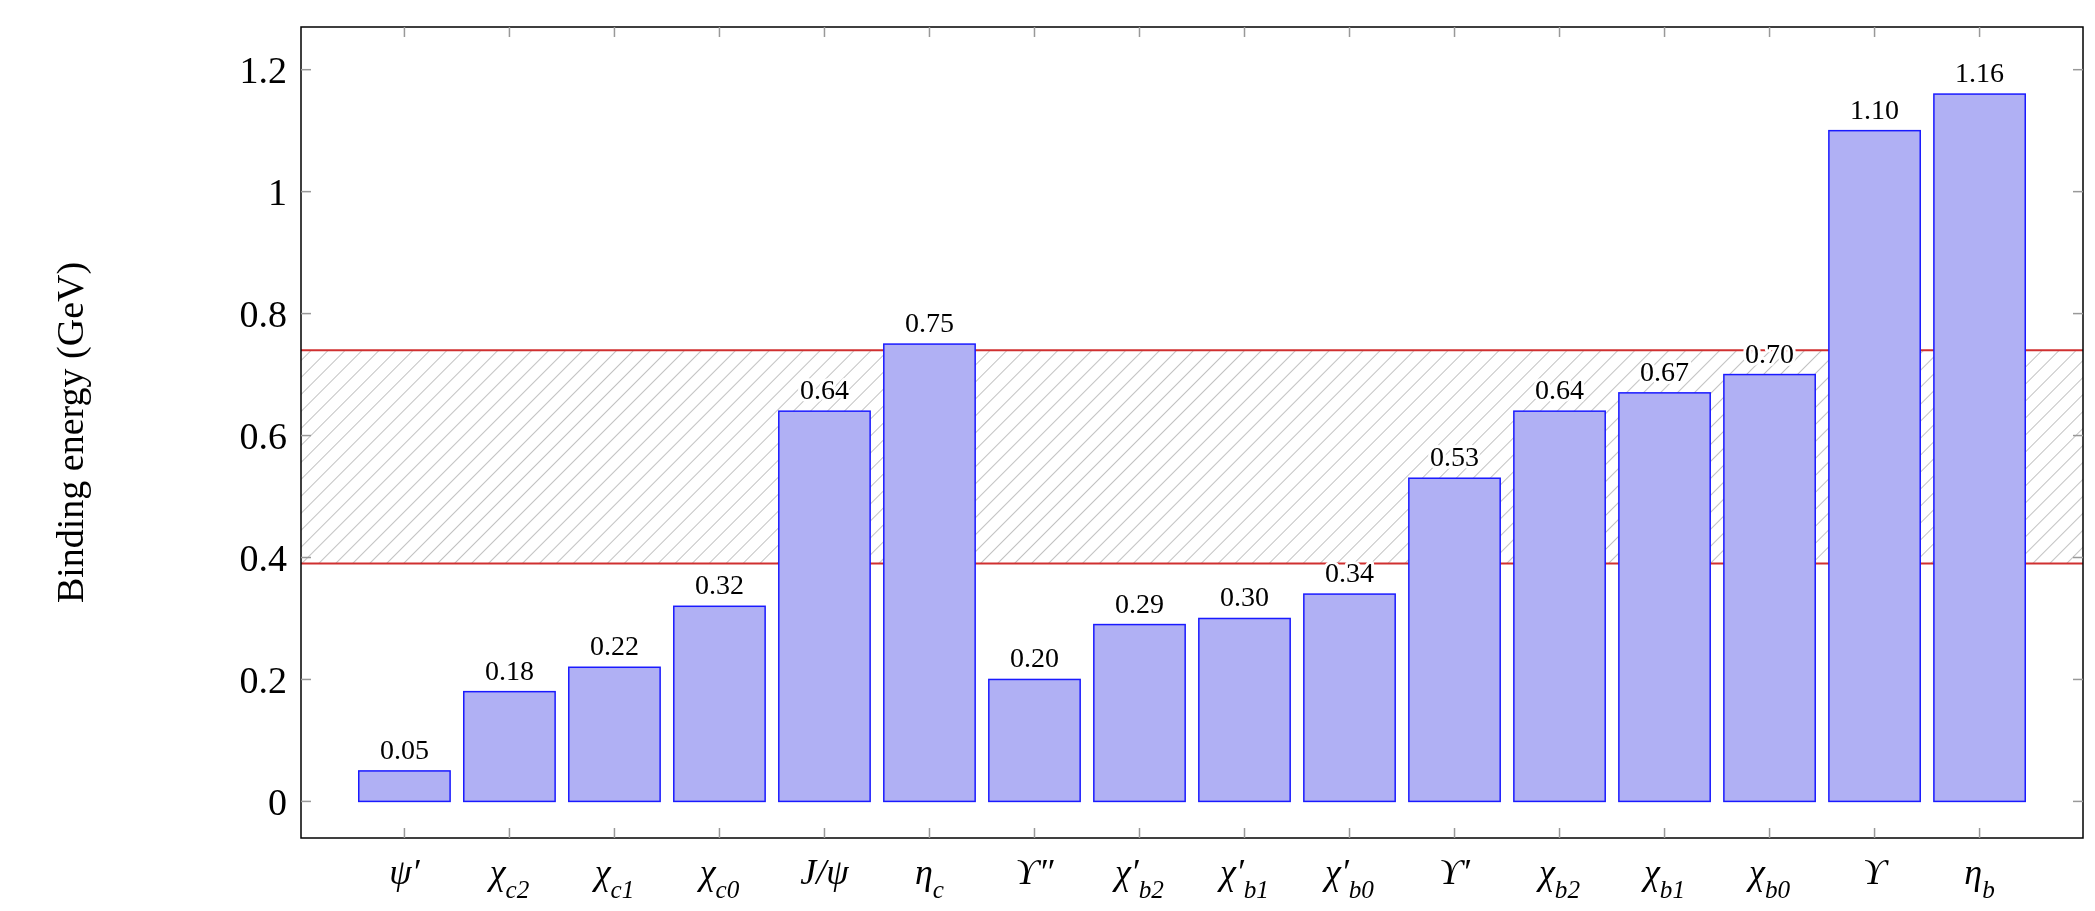 This screenshot has height=911, width=2095. What do you see at coordinates (263, 313) in the screenshot?
I see `y-tick-label: 0.8` at bounding box center [263, 313].